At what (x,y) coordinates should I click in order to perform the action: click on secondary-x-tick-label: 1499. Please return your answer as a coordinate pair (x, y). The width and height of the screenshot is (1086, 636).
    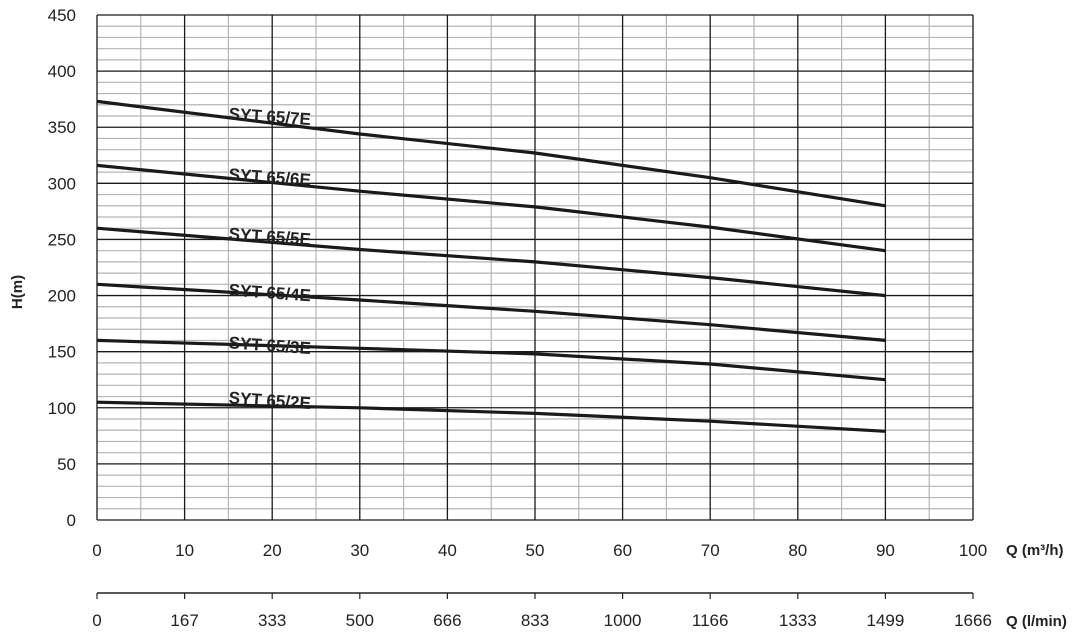
    Looking at the image, I should click on (885, 620).